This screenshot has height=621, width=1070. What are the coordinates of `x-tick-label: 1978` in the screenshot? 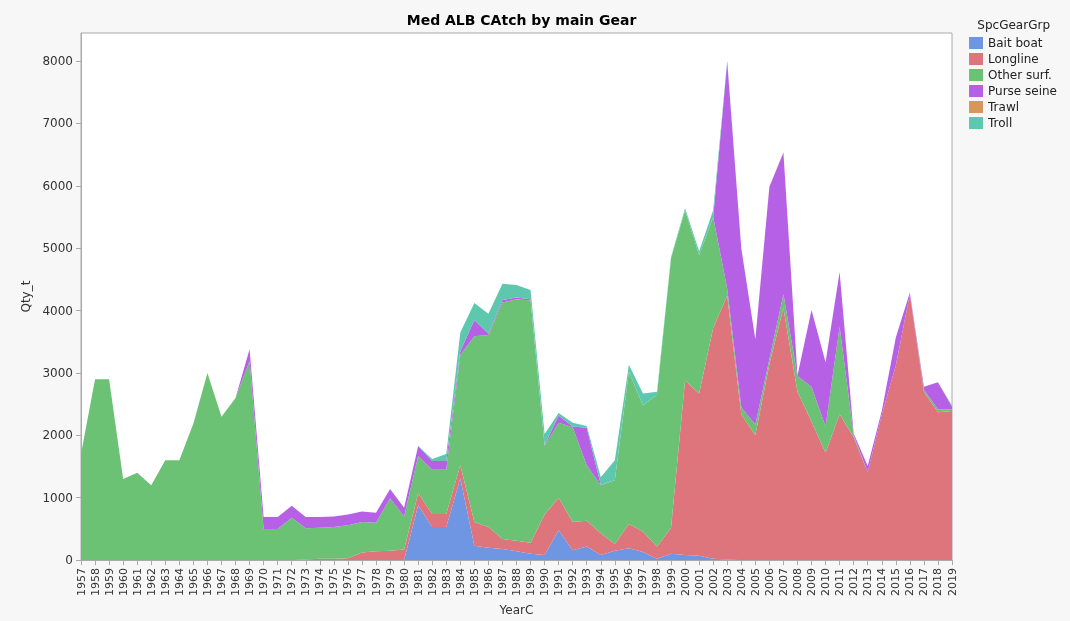 It's located at (376, 582).